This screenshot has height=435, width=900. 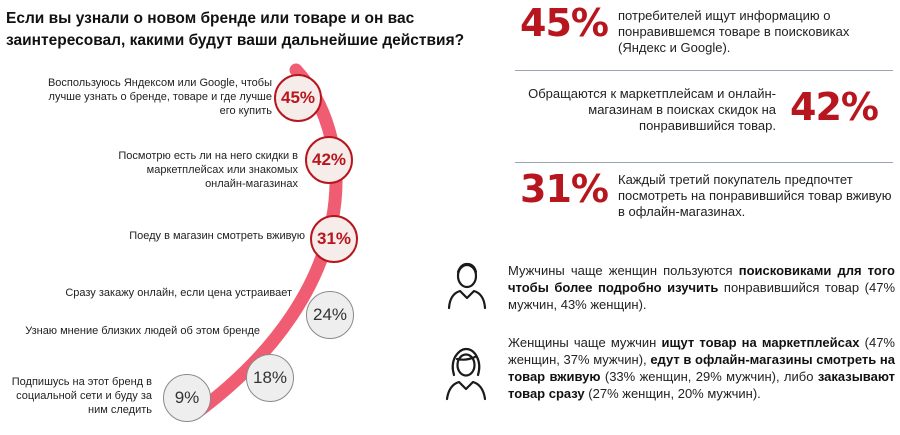 I want to click on stat-value-3: 31%, so click(x=564, y=189).